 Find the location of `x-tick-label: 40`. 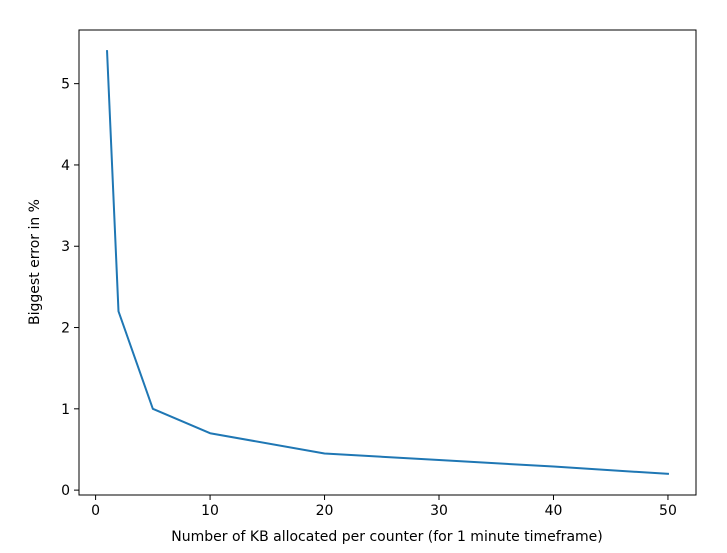

x-tick-label: 40 is located at coordinates (554, 511).